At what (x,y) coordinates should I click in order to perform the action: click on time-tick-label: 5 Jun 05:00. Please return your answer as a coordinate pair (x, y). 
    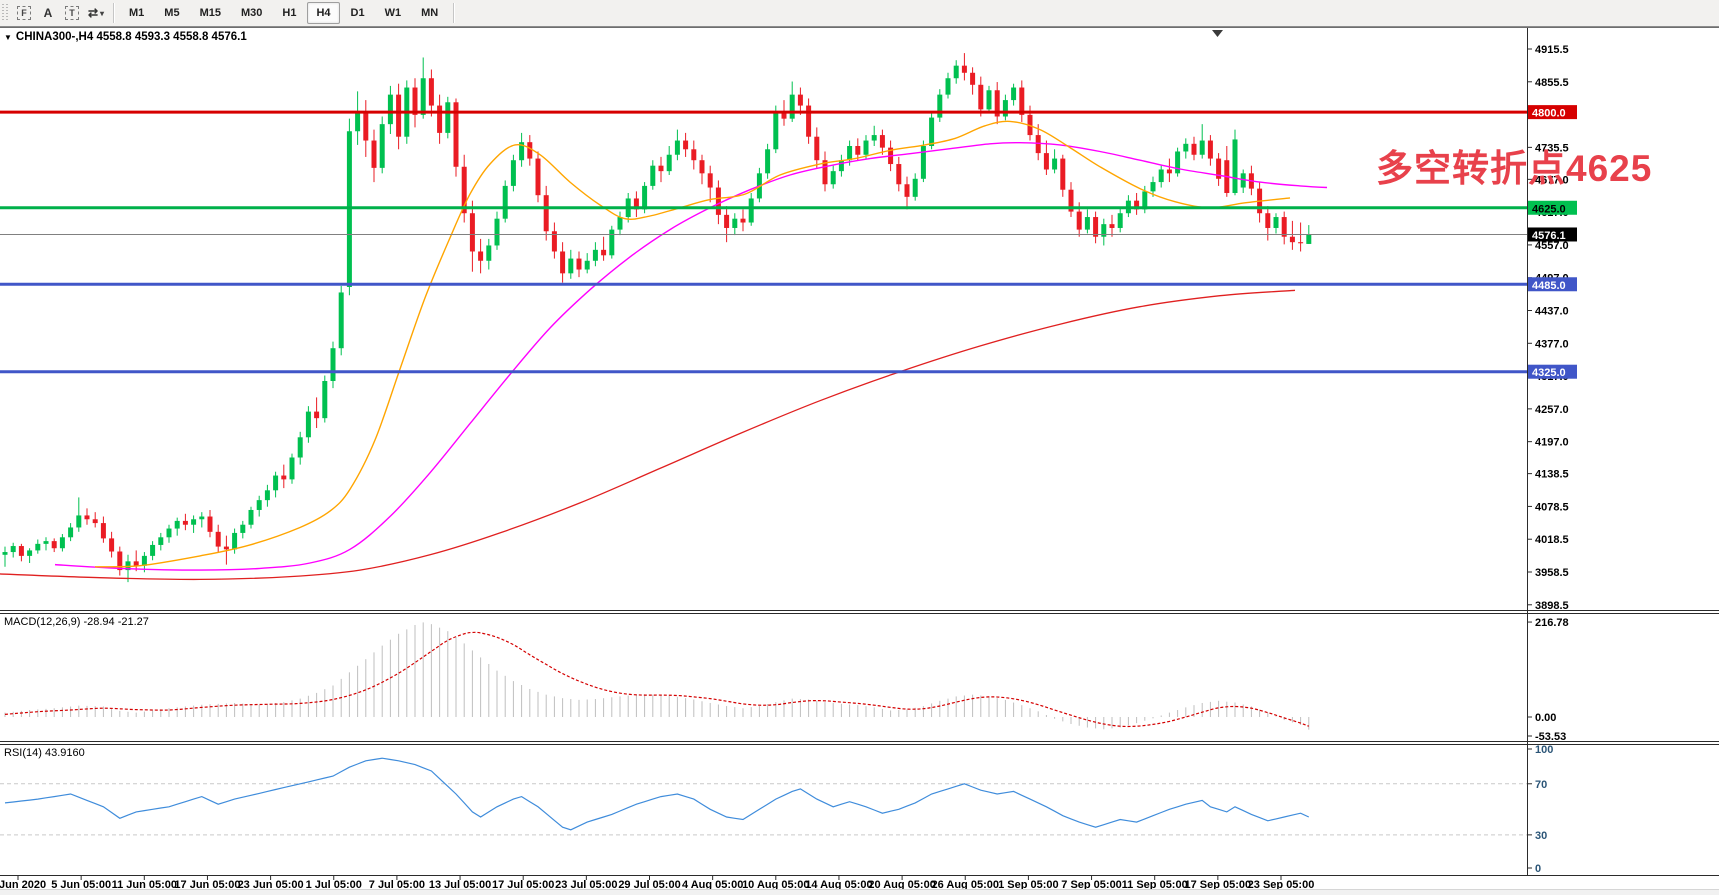
    Looking at the image, I should click on (81, 885).